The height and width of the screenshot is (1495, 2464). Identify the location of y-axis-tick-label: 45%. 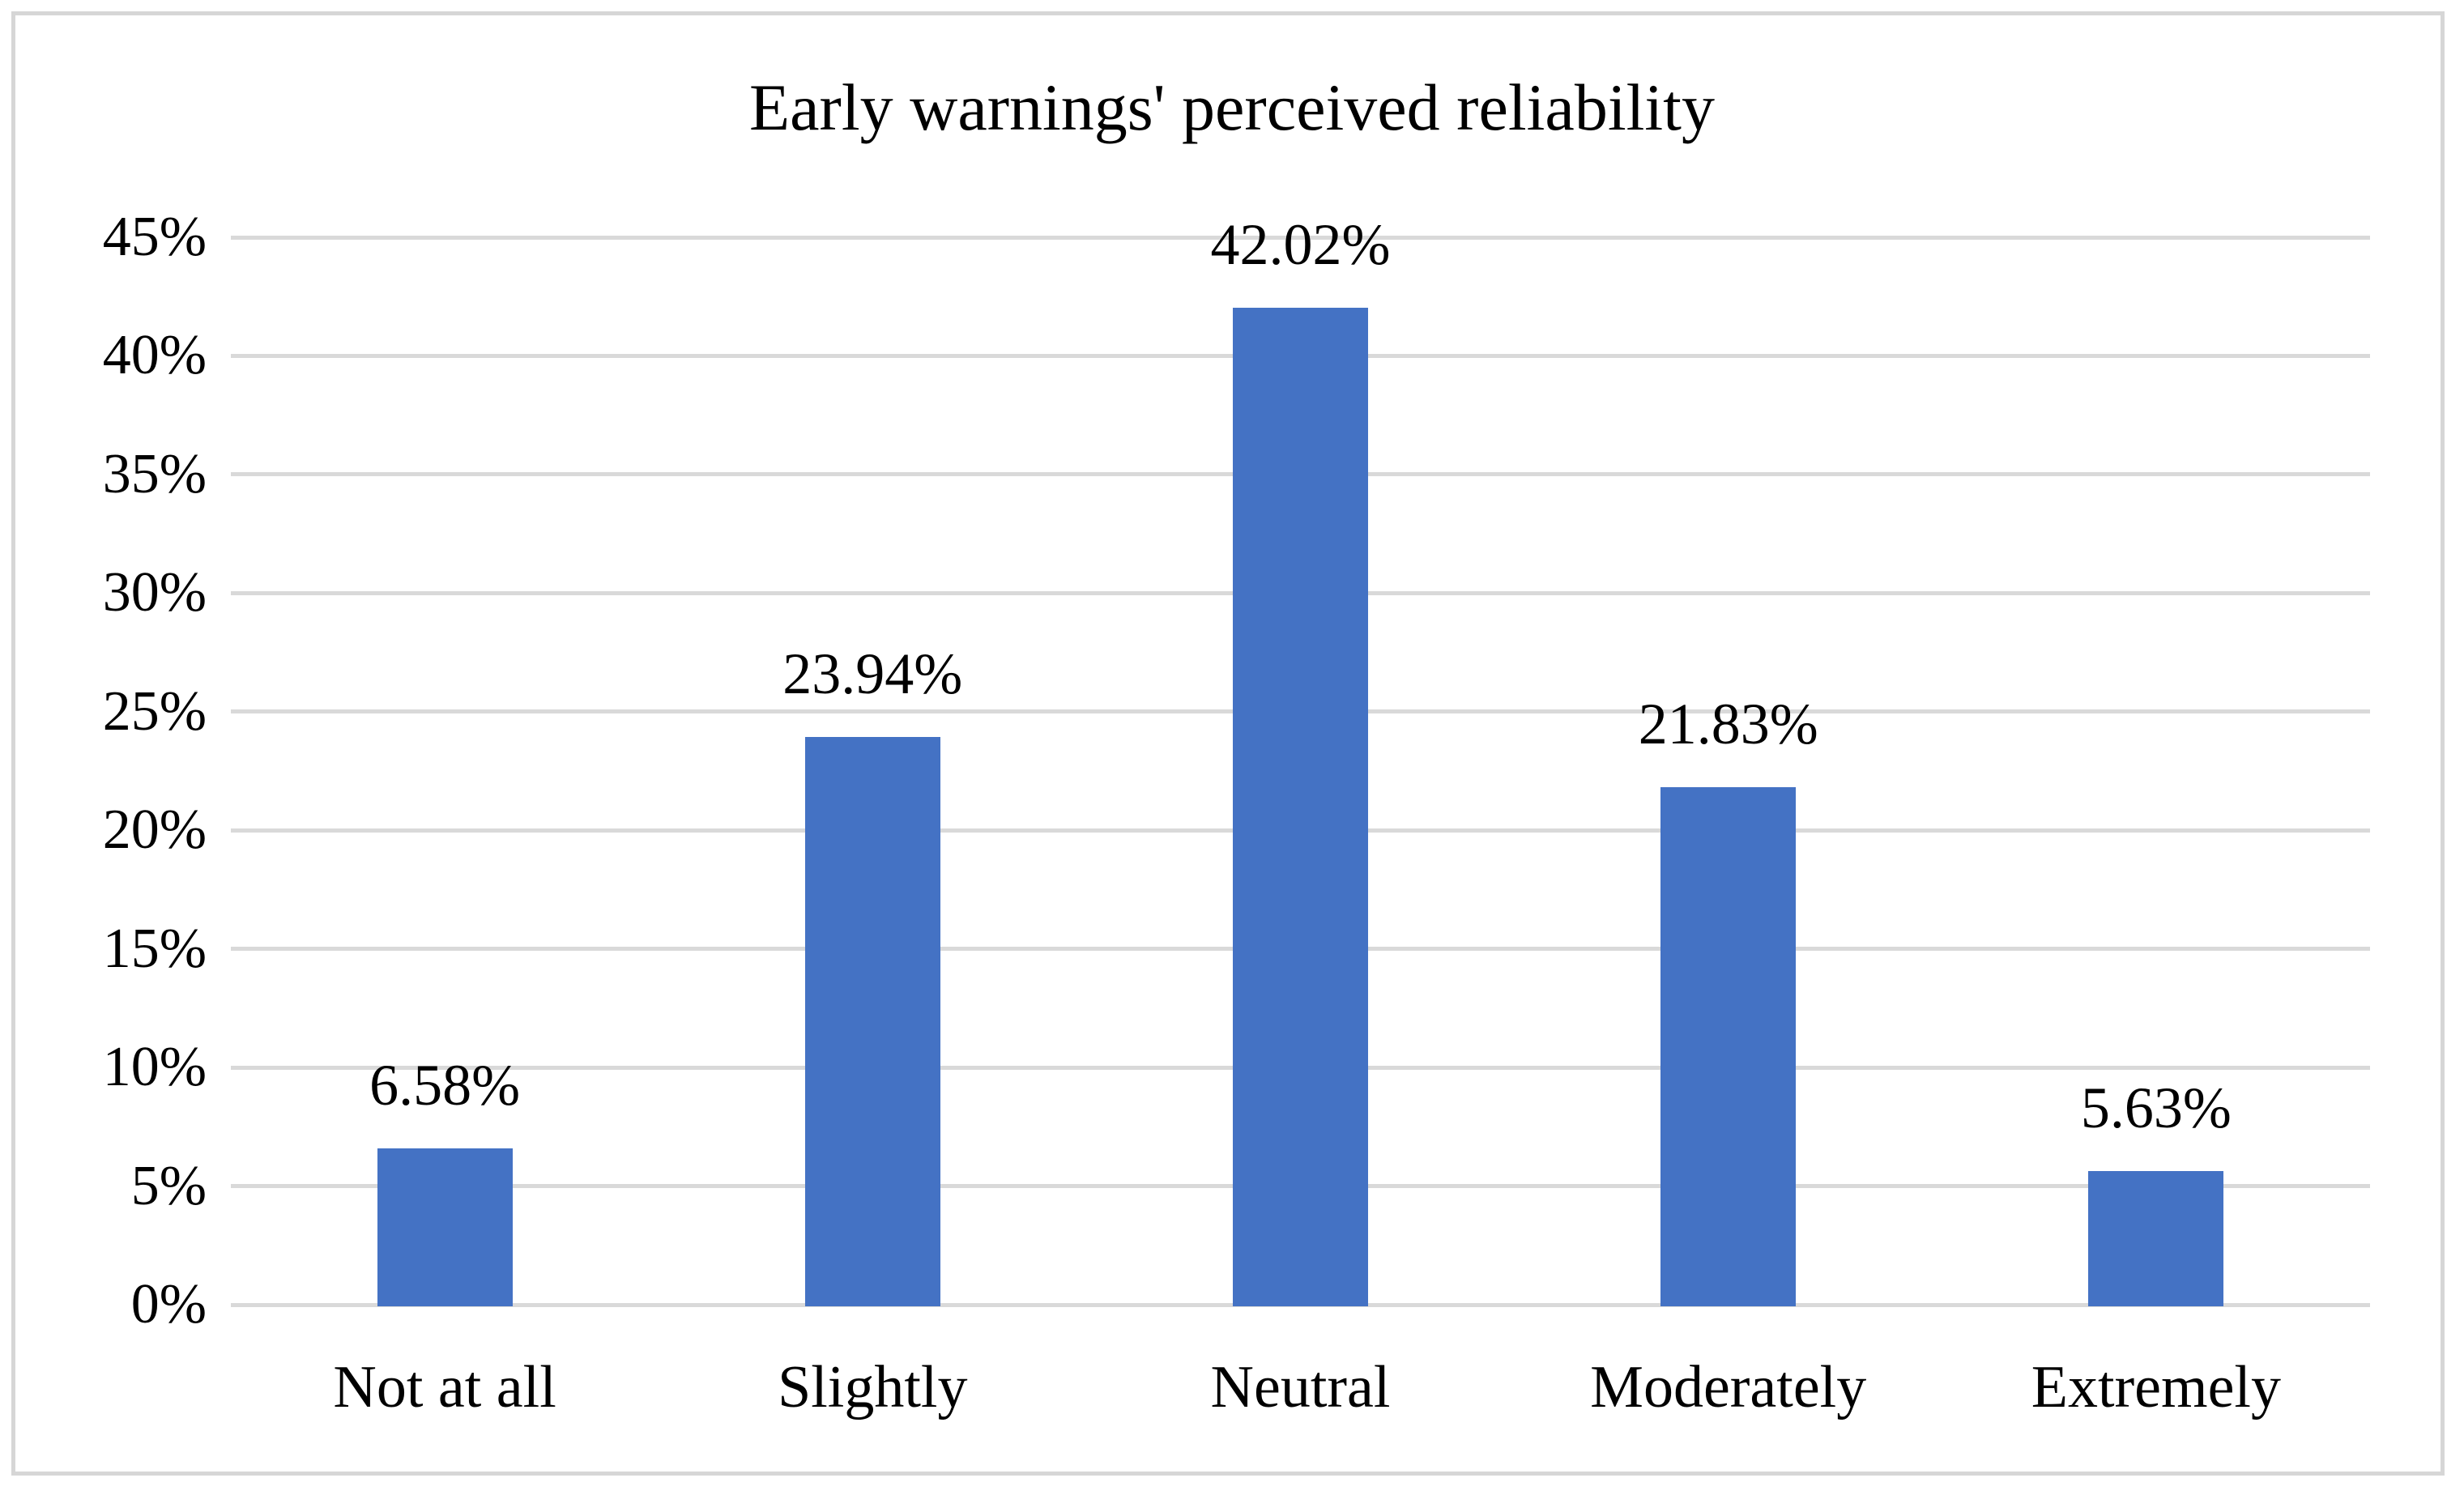
(154, 237).